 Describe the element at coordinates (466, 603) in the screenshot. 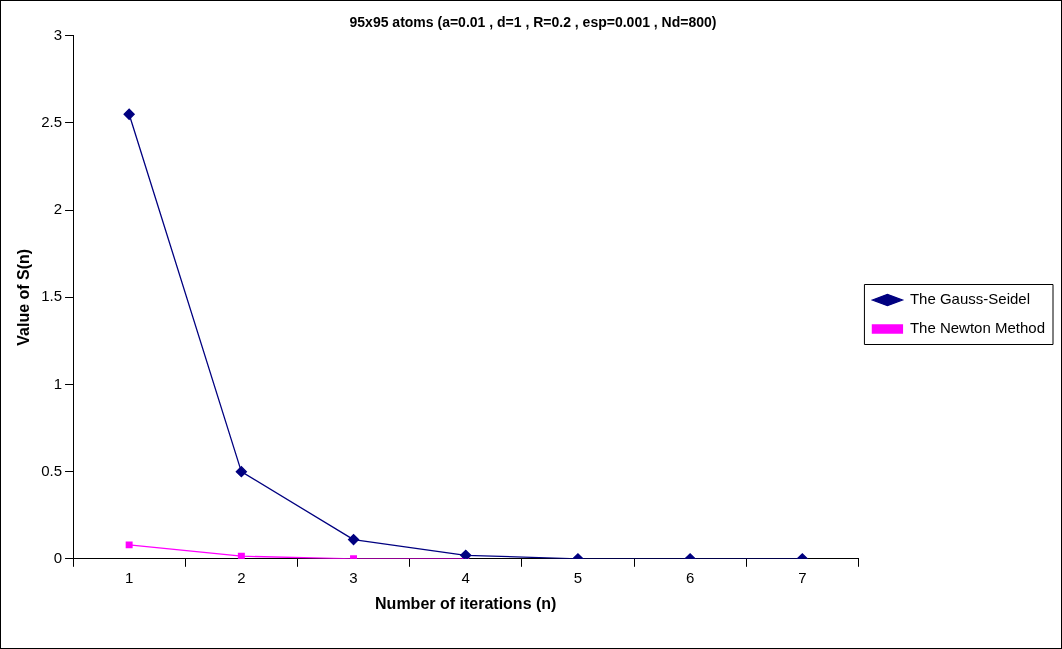

I see `x-axis-title: Number of iterations (n)` at that location.